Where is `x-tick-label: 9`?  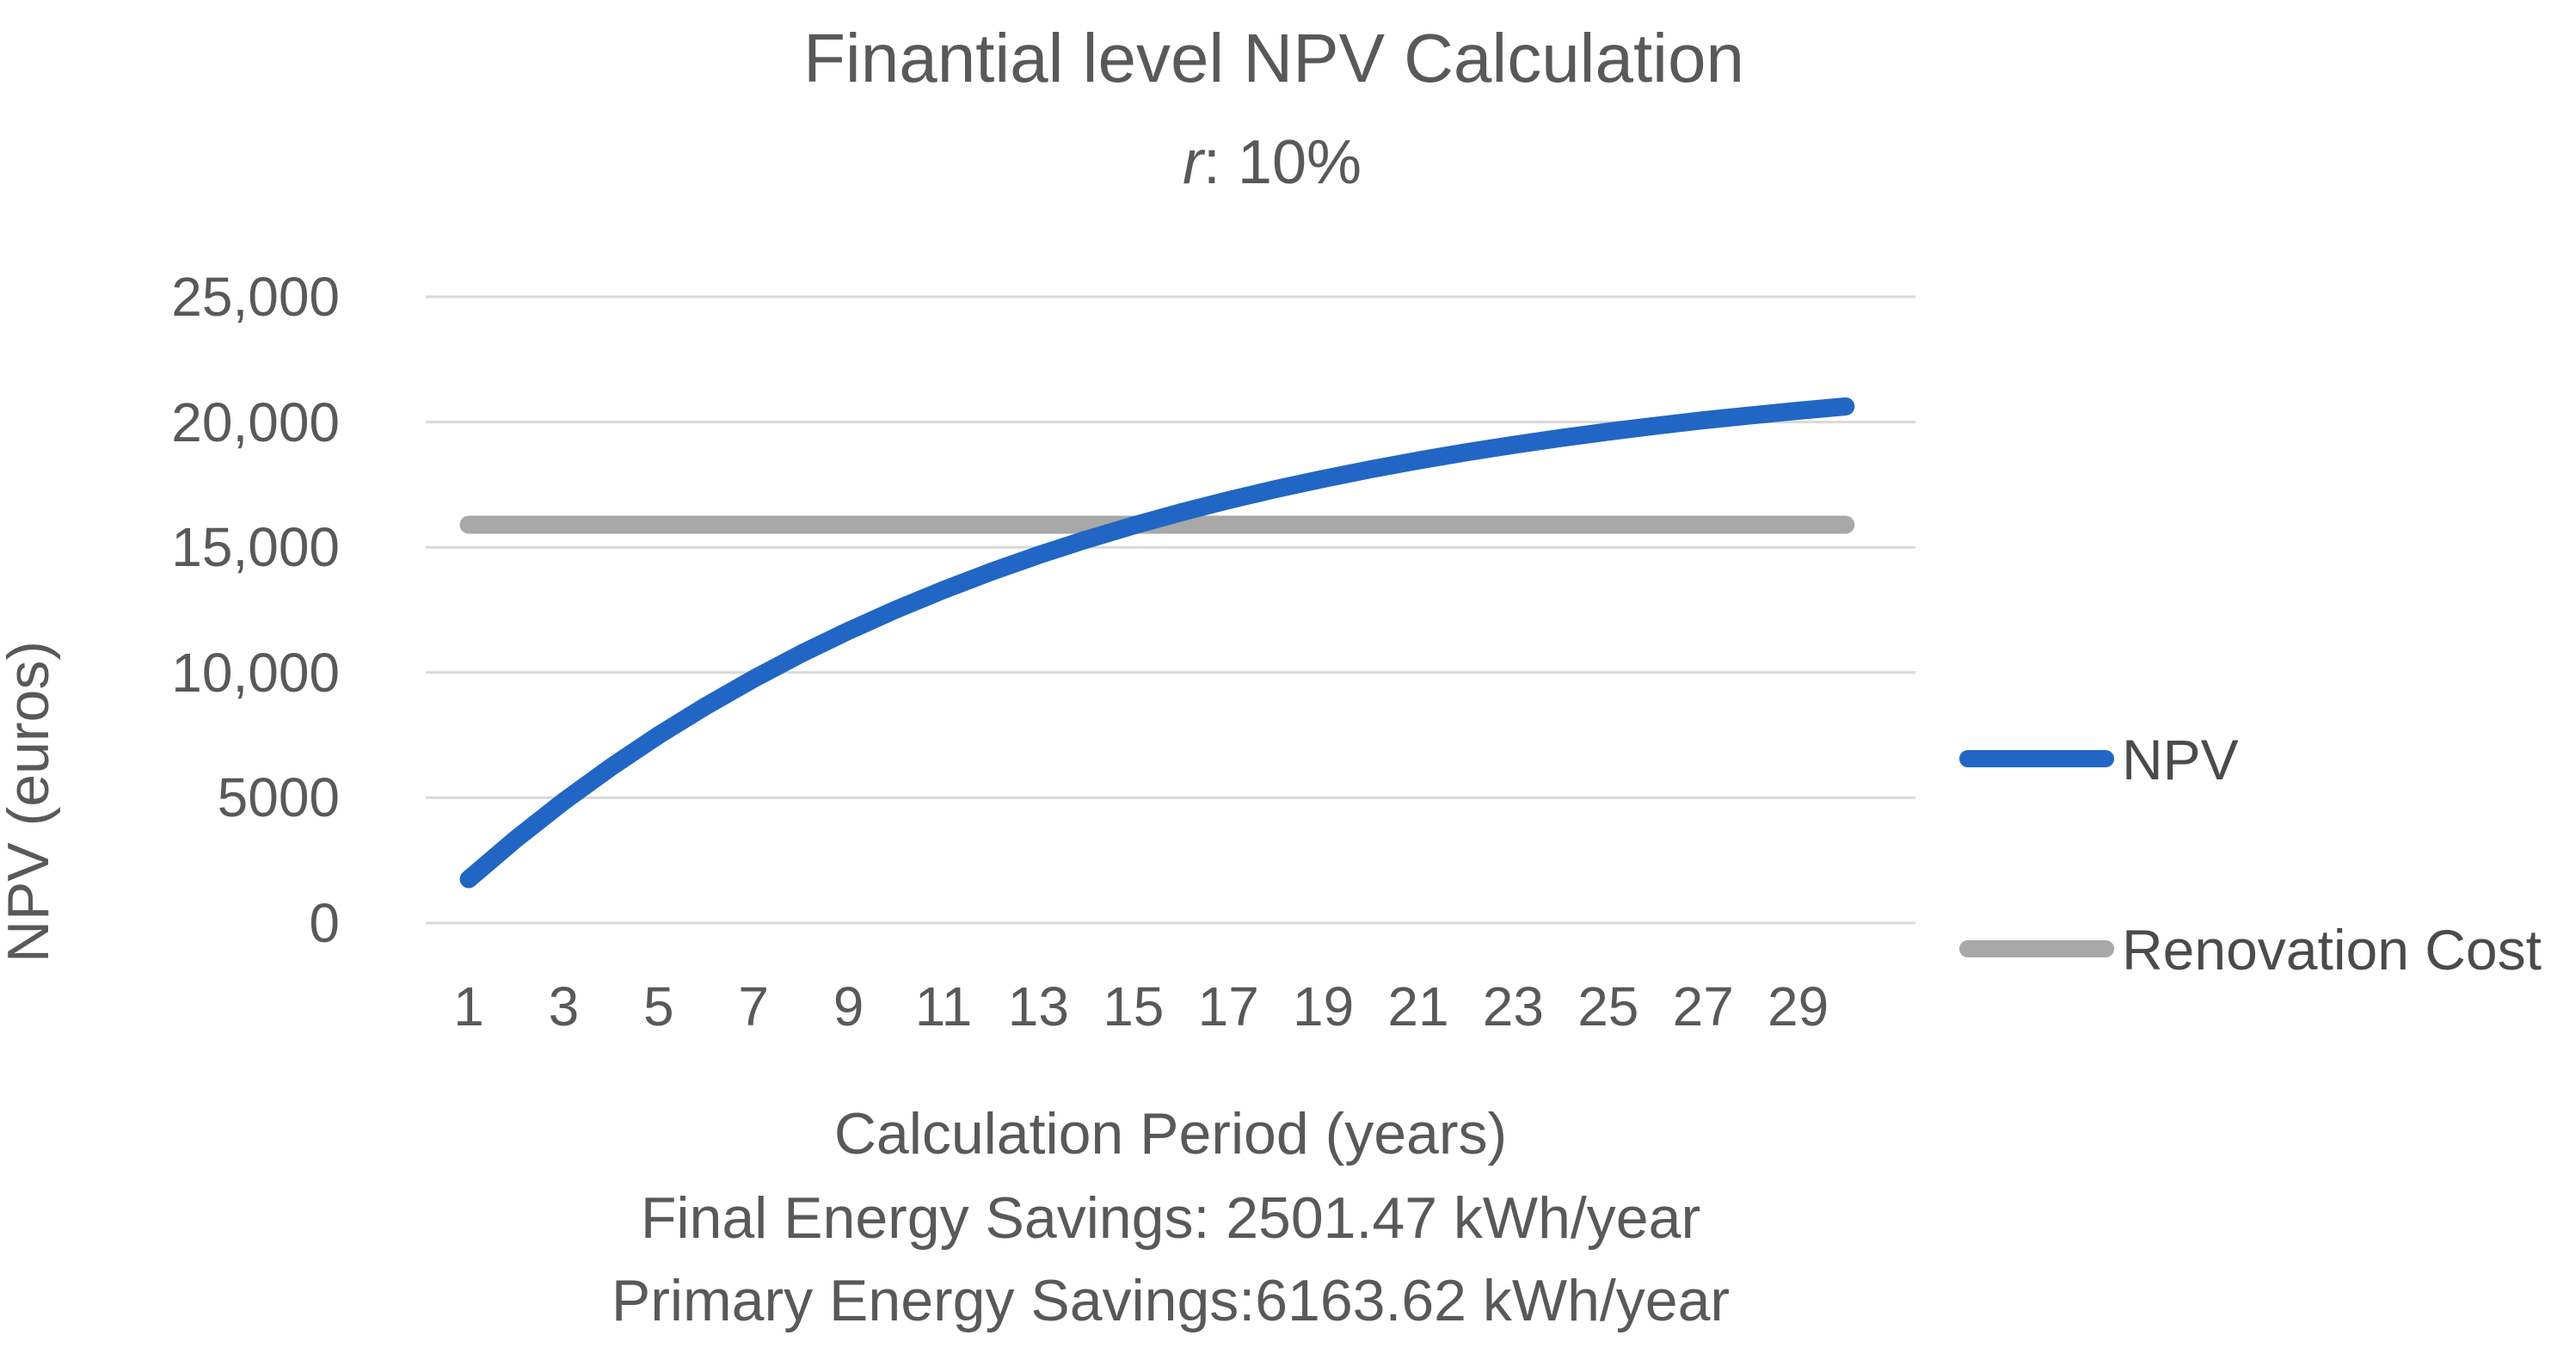 x-tick-label: 9 is located at coordinates (848, 1006).